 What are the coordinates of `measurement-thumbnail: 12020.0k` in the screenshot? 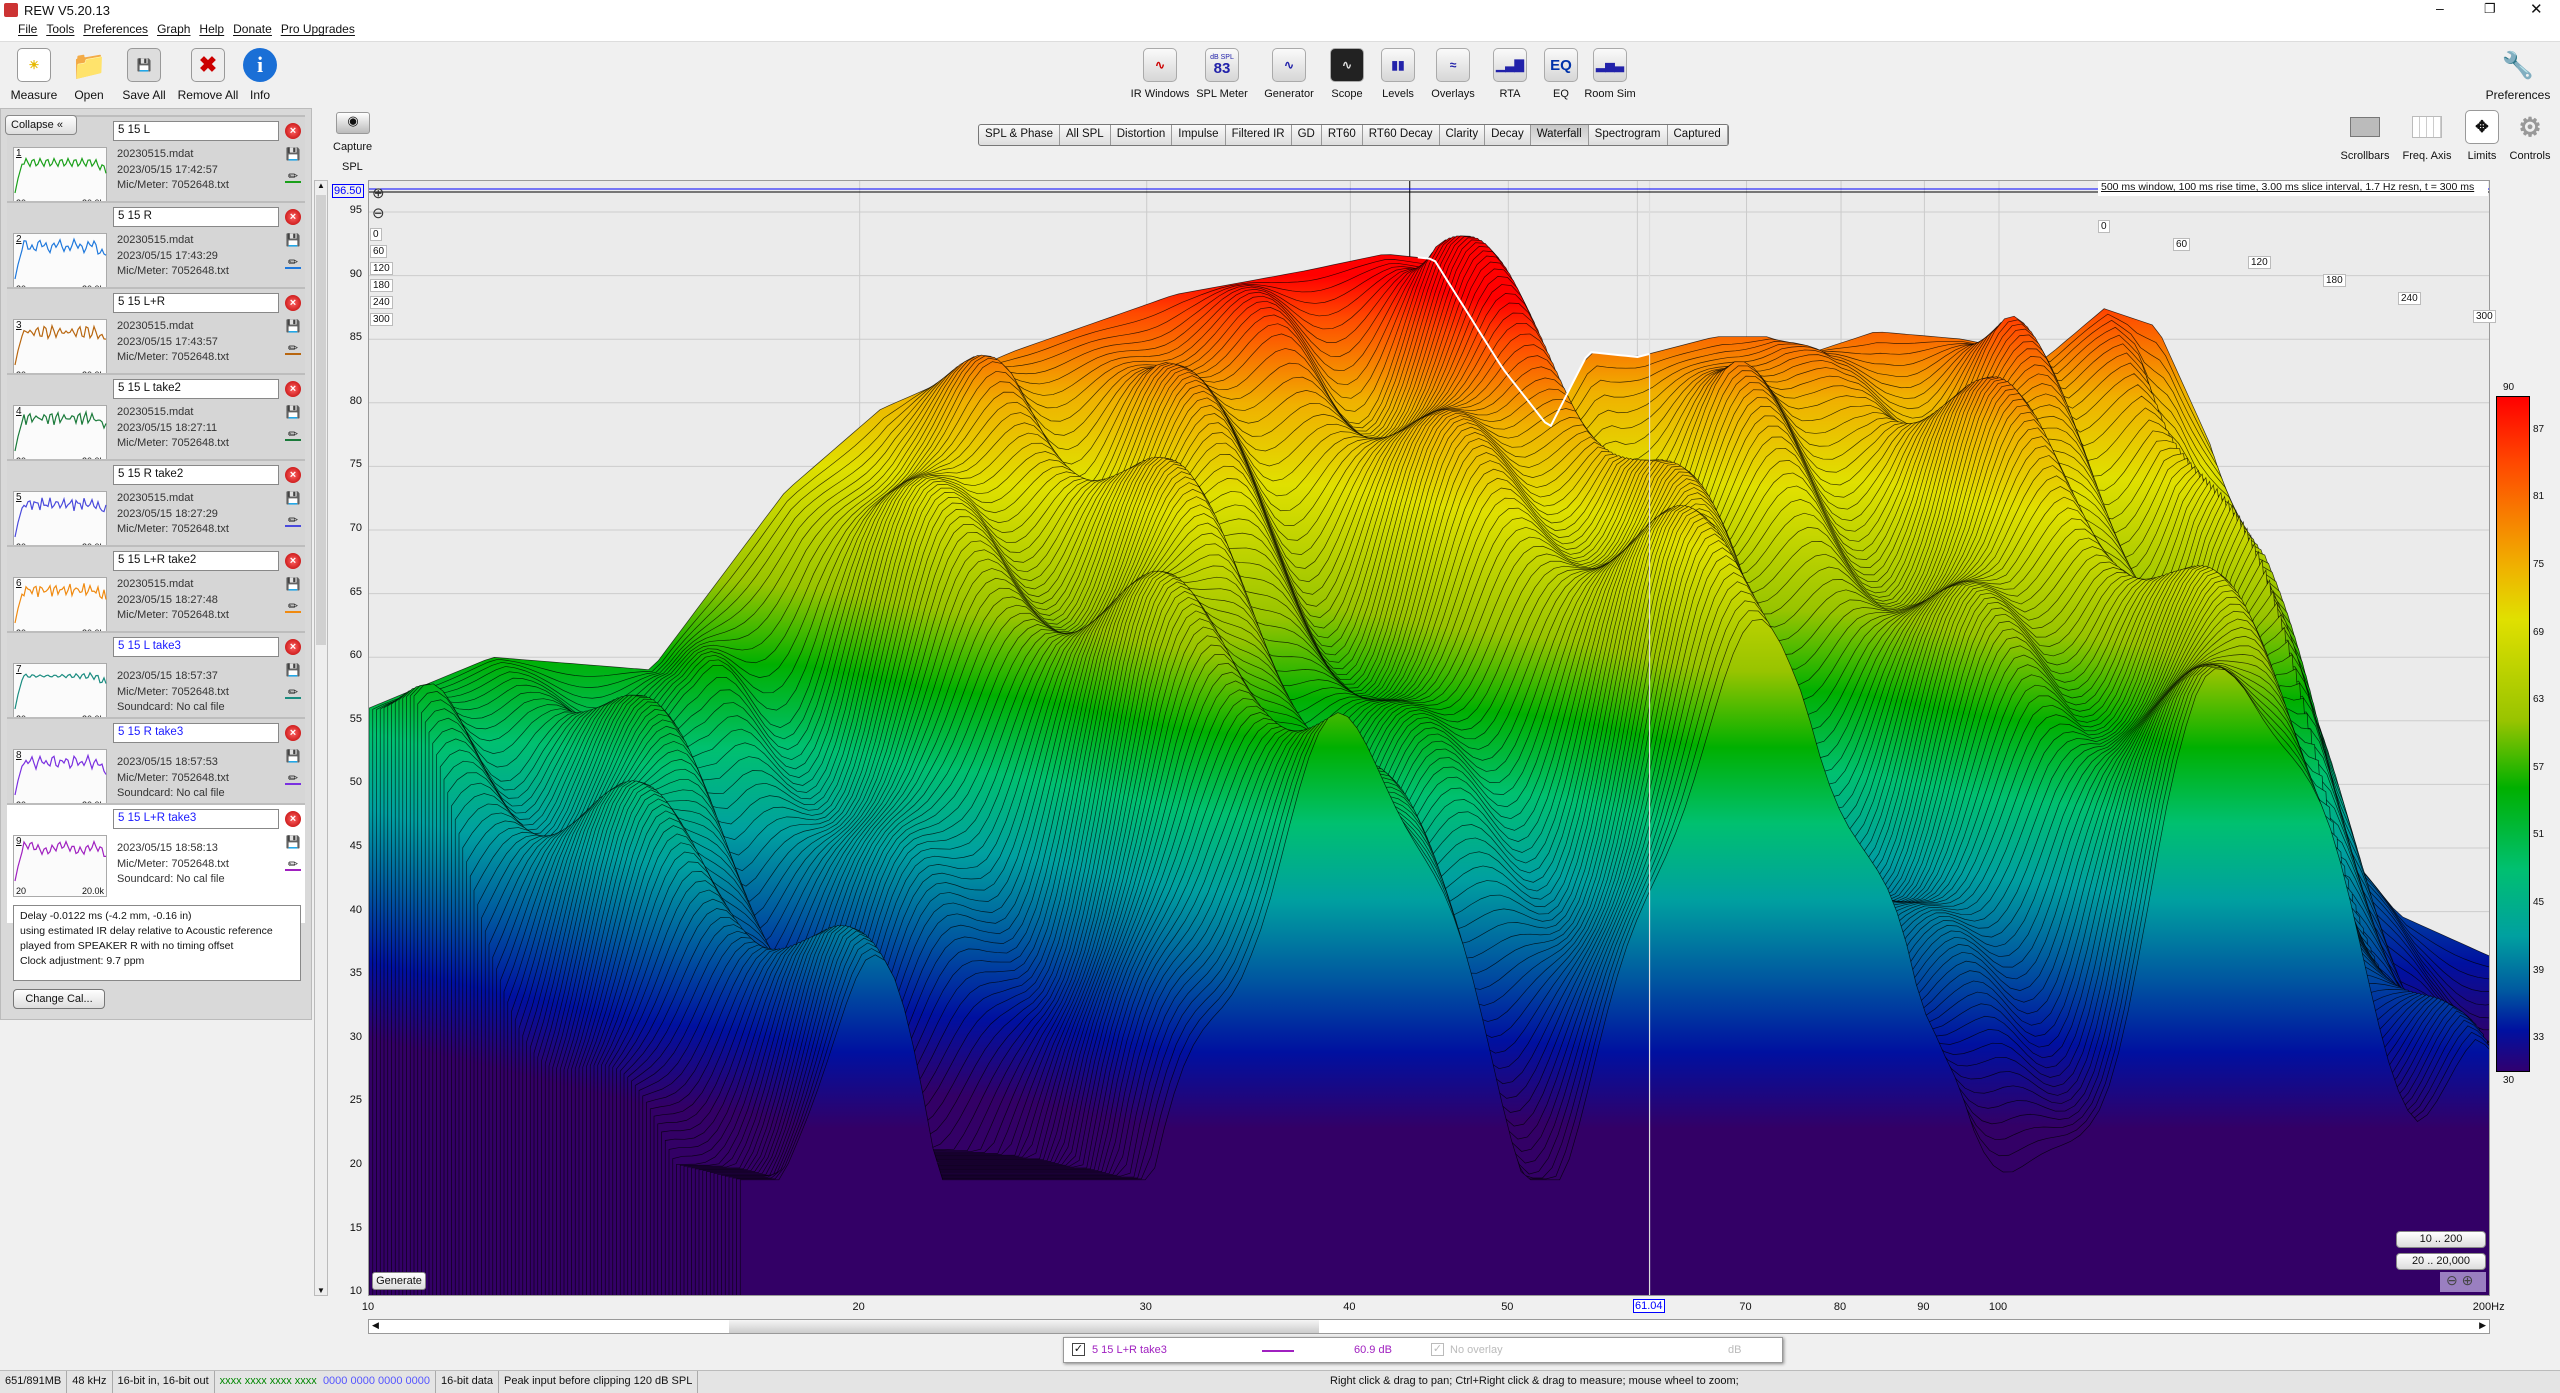 It's located at (60, 178).